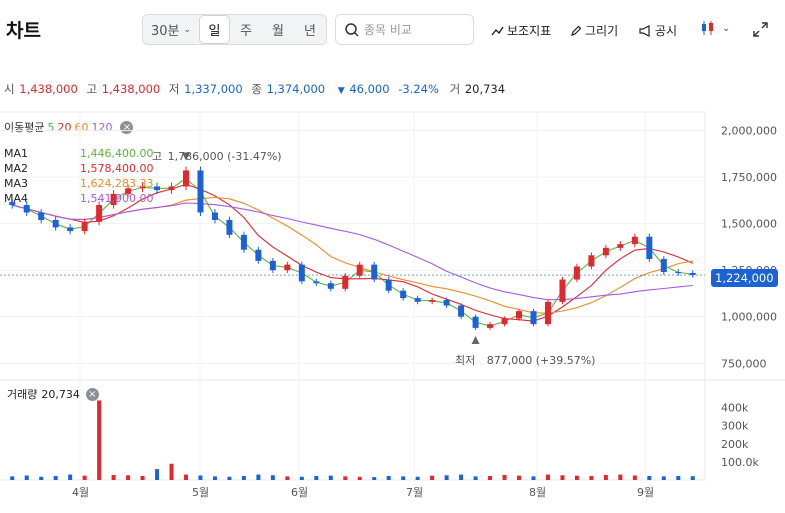 The height and width of the screenshot is (513, 785). What do you see at coordinates (117, 183) in the screenshot?
I see `ma3-value: 1,624,283.33` at bounding box center [117, 183].